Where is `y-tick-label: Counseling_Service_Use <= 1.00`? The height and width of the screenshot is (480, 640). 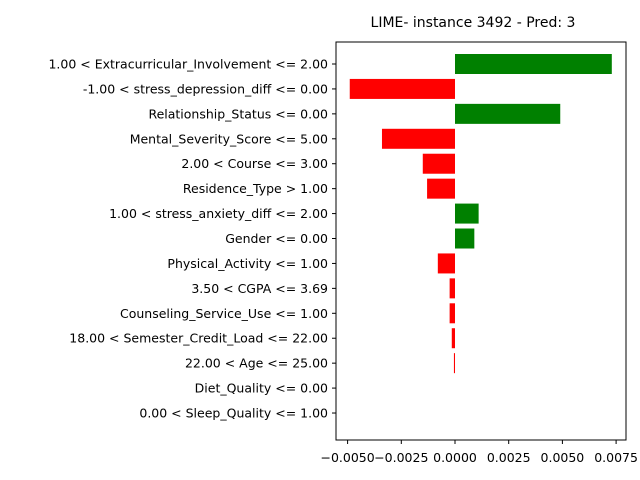
y-tick-label: Counseling_Service_Use <= 1.00 is located at coordinates (224, 313).